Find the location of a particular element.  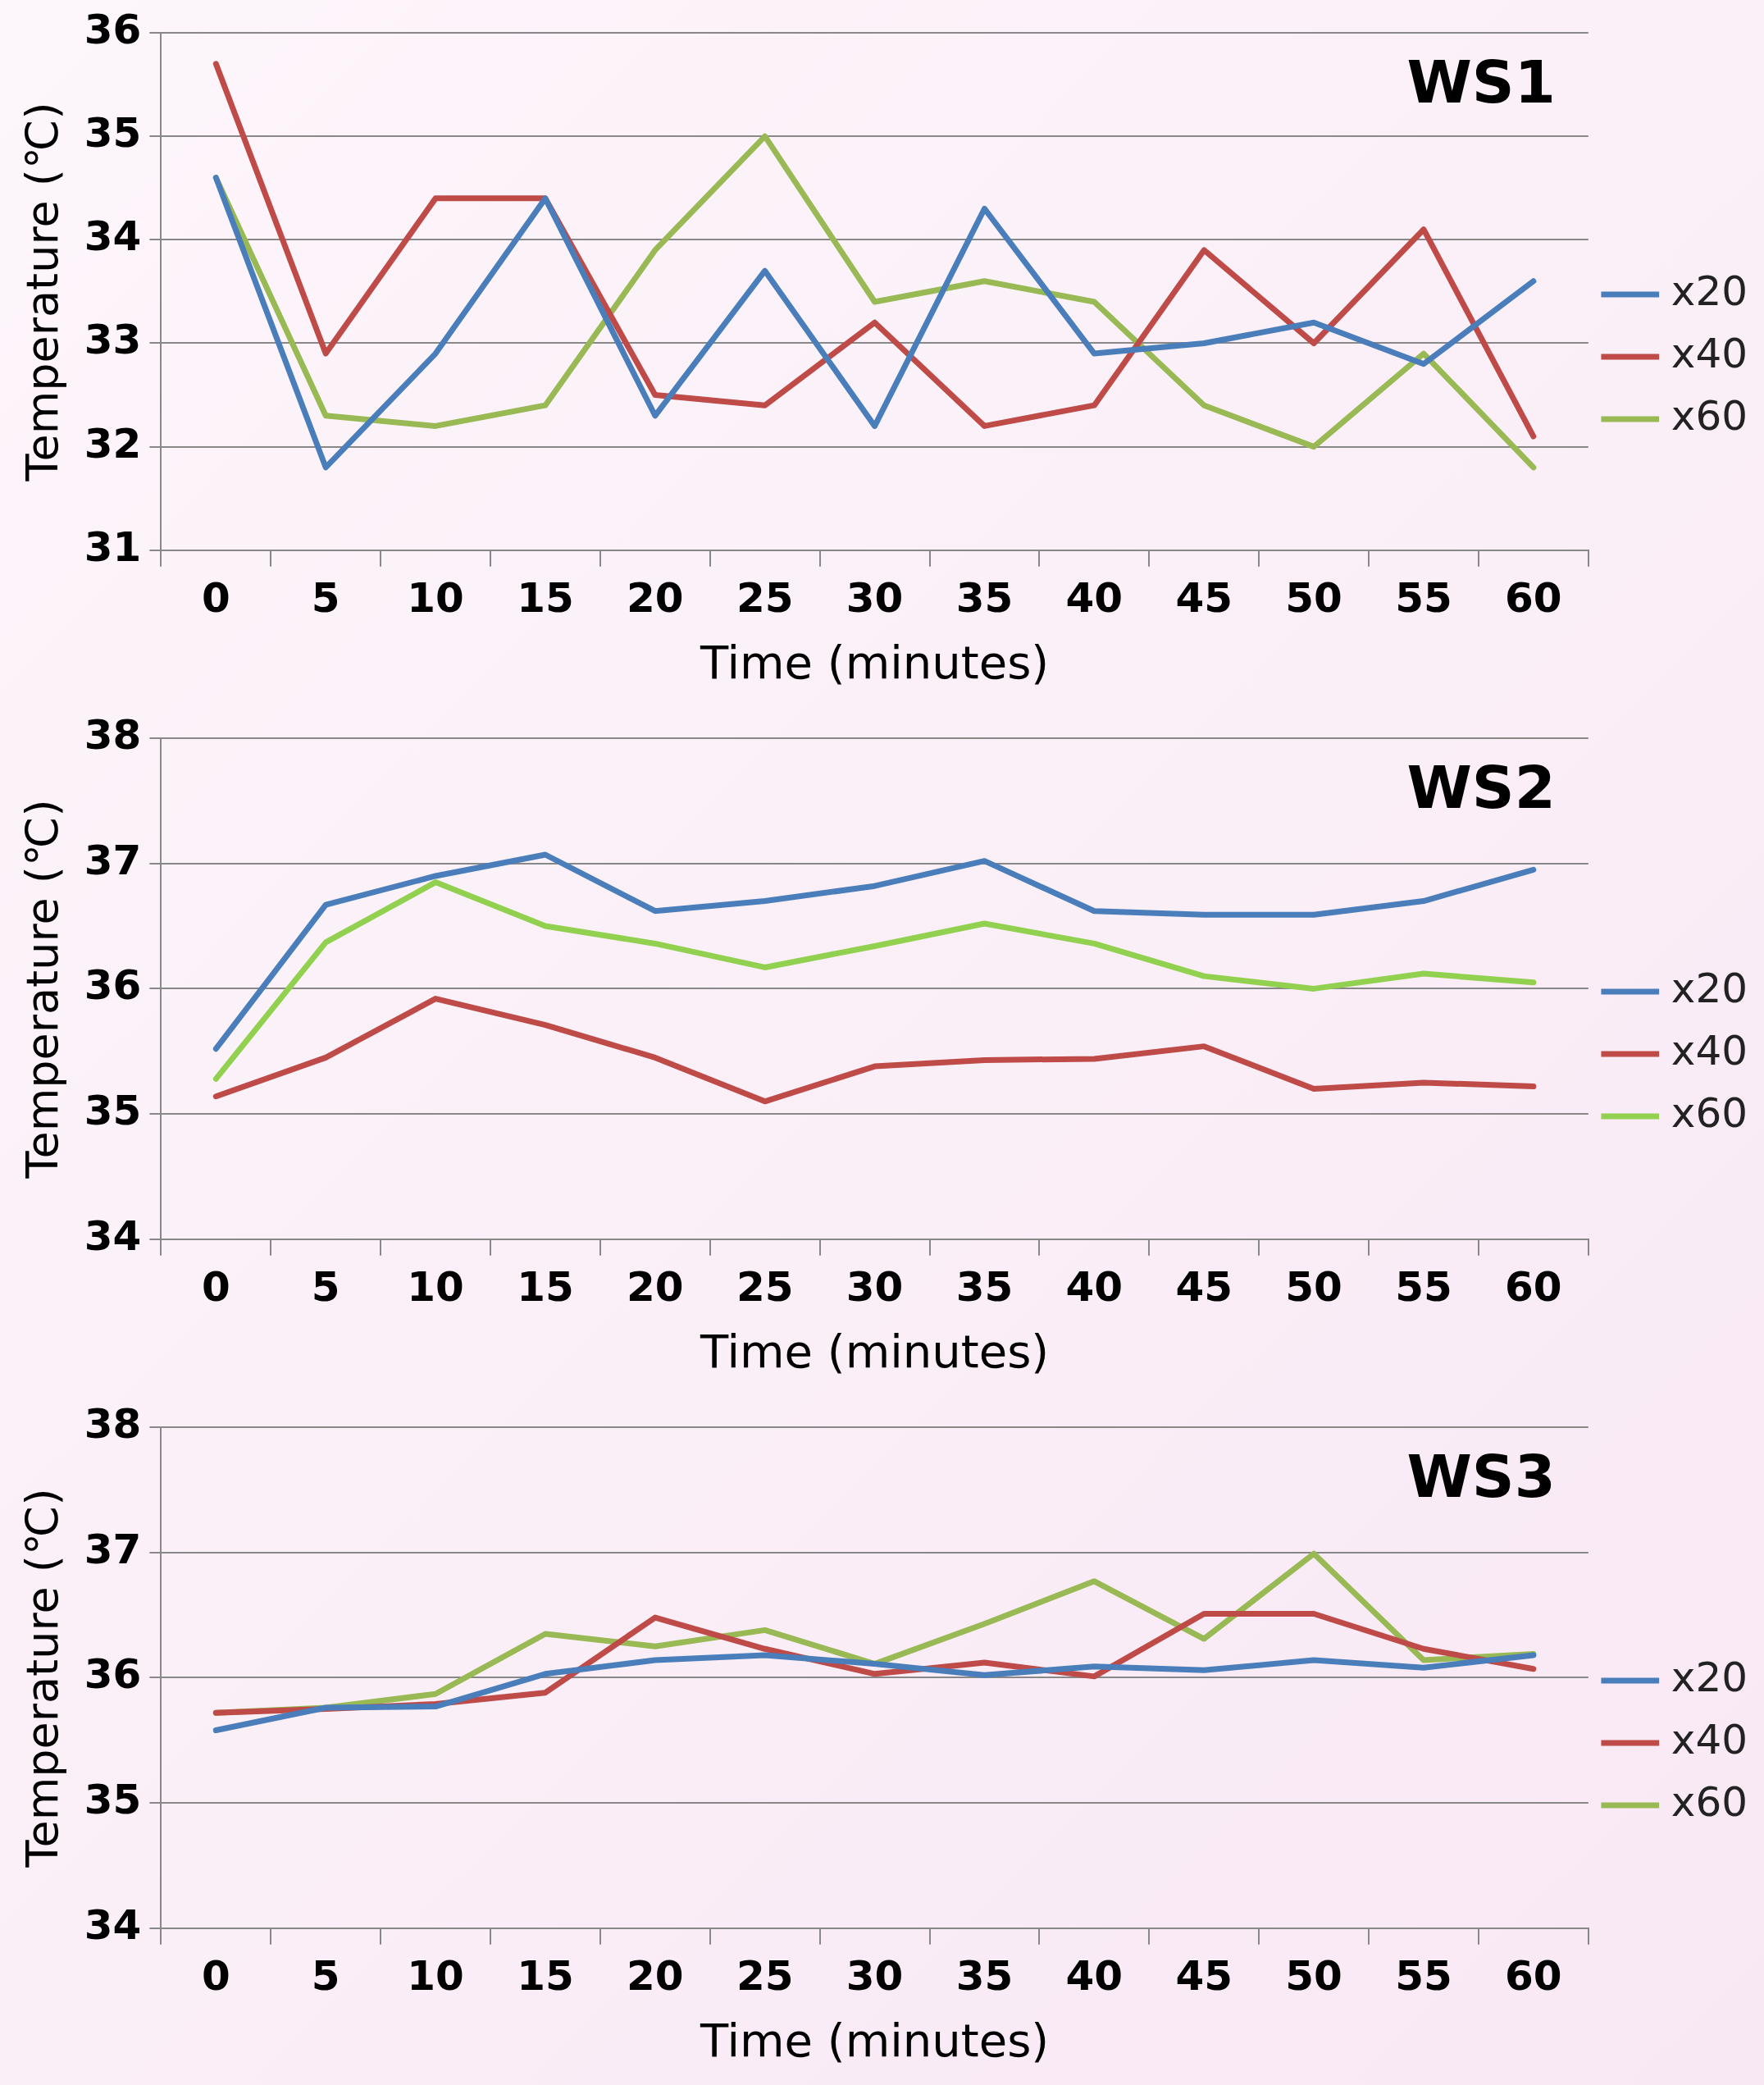

y-tick-label: 33 is located at coordinates (113, 340).